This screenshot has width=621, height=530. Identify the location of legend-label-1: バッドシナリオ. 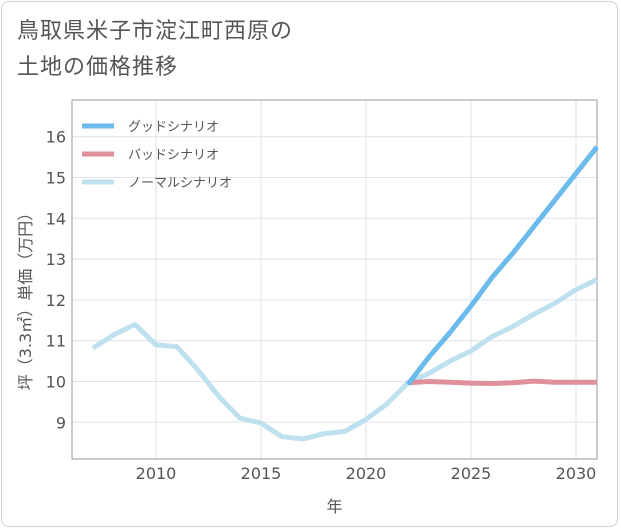
(173, 155).